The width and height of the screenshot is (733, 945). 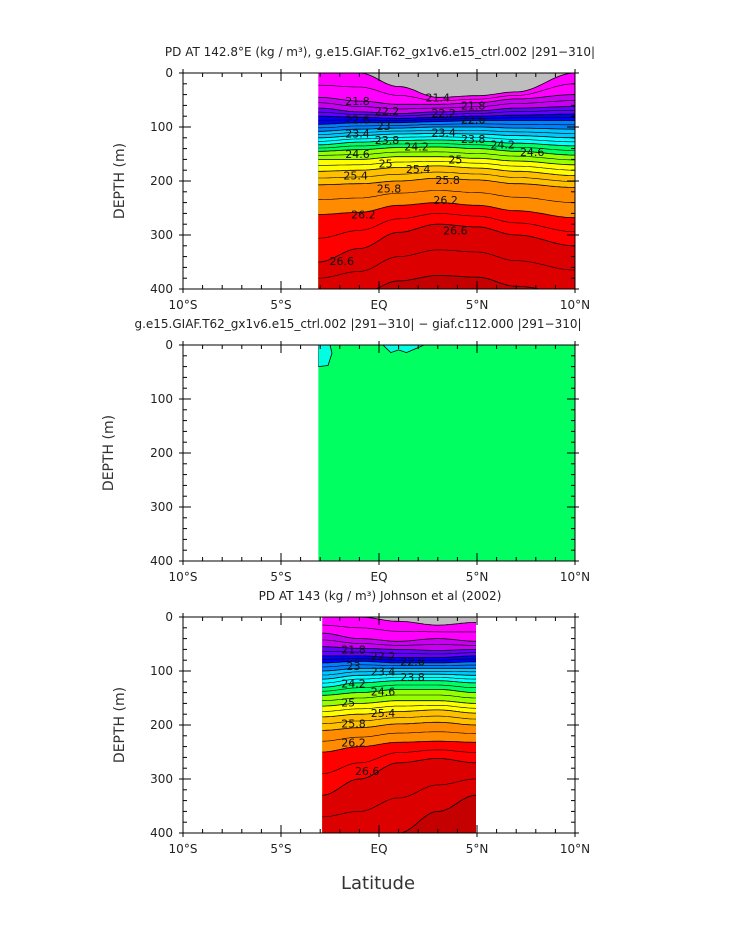 I want to click on contour-label: 21.4, so click(x=438, y=97).